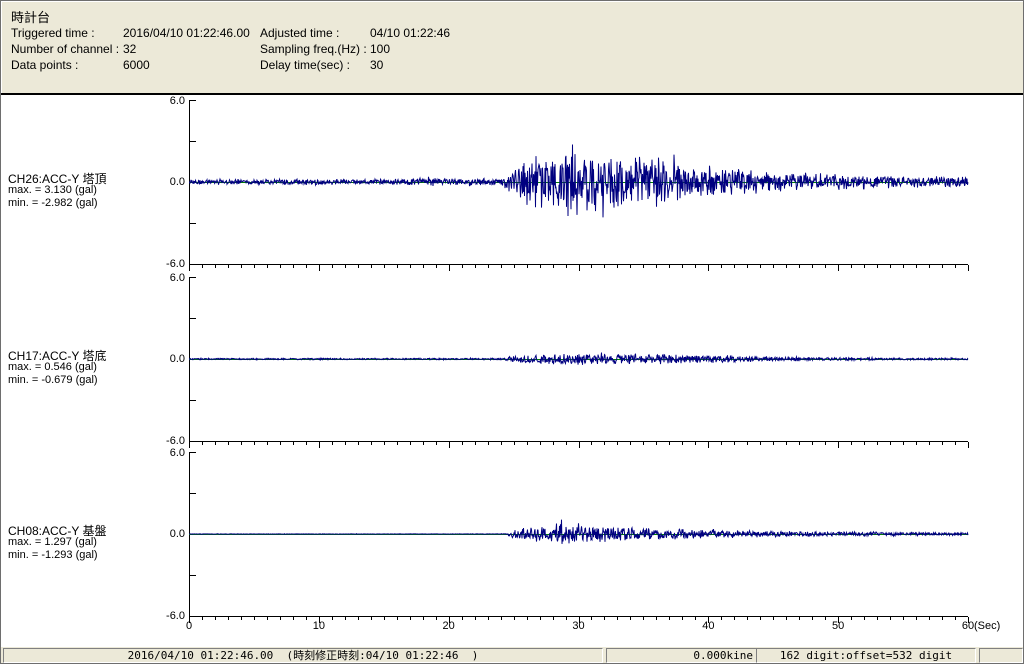 Image resolution: width=1024 pixels, height=664 pixels. Describe the element at coordinates (683, 655) in the screenshot. I see `status-kine-panel: 0.000kine` at that location.